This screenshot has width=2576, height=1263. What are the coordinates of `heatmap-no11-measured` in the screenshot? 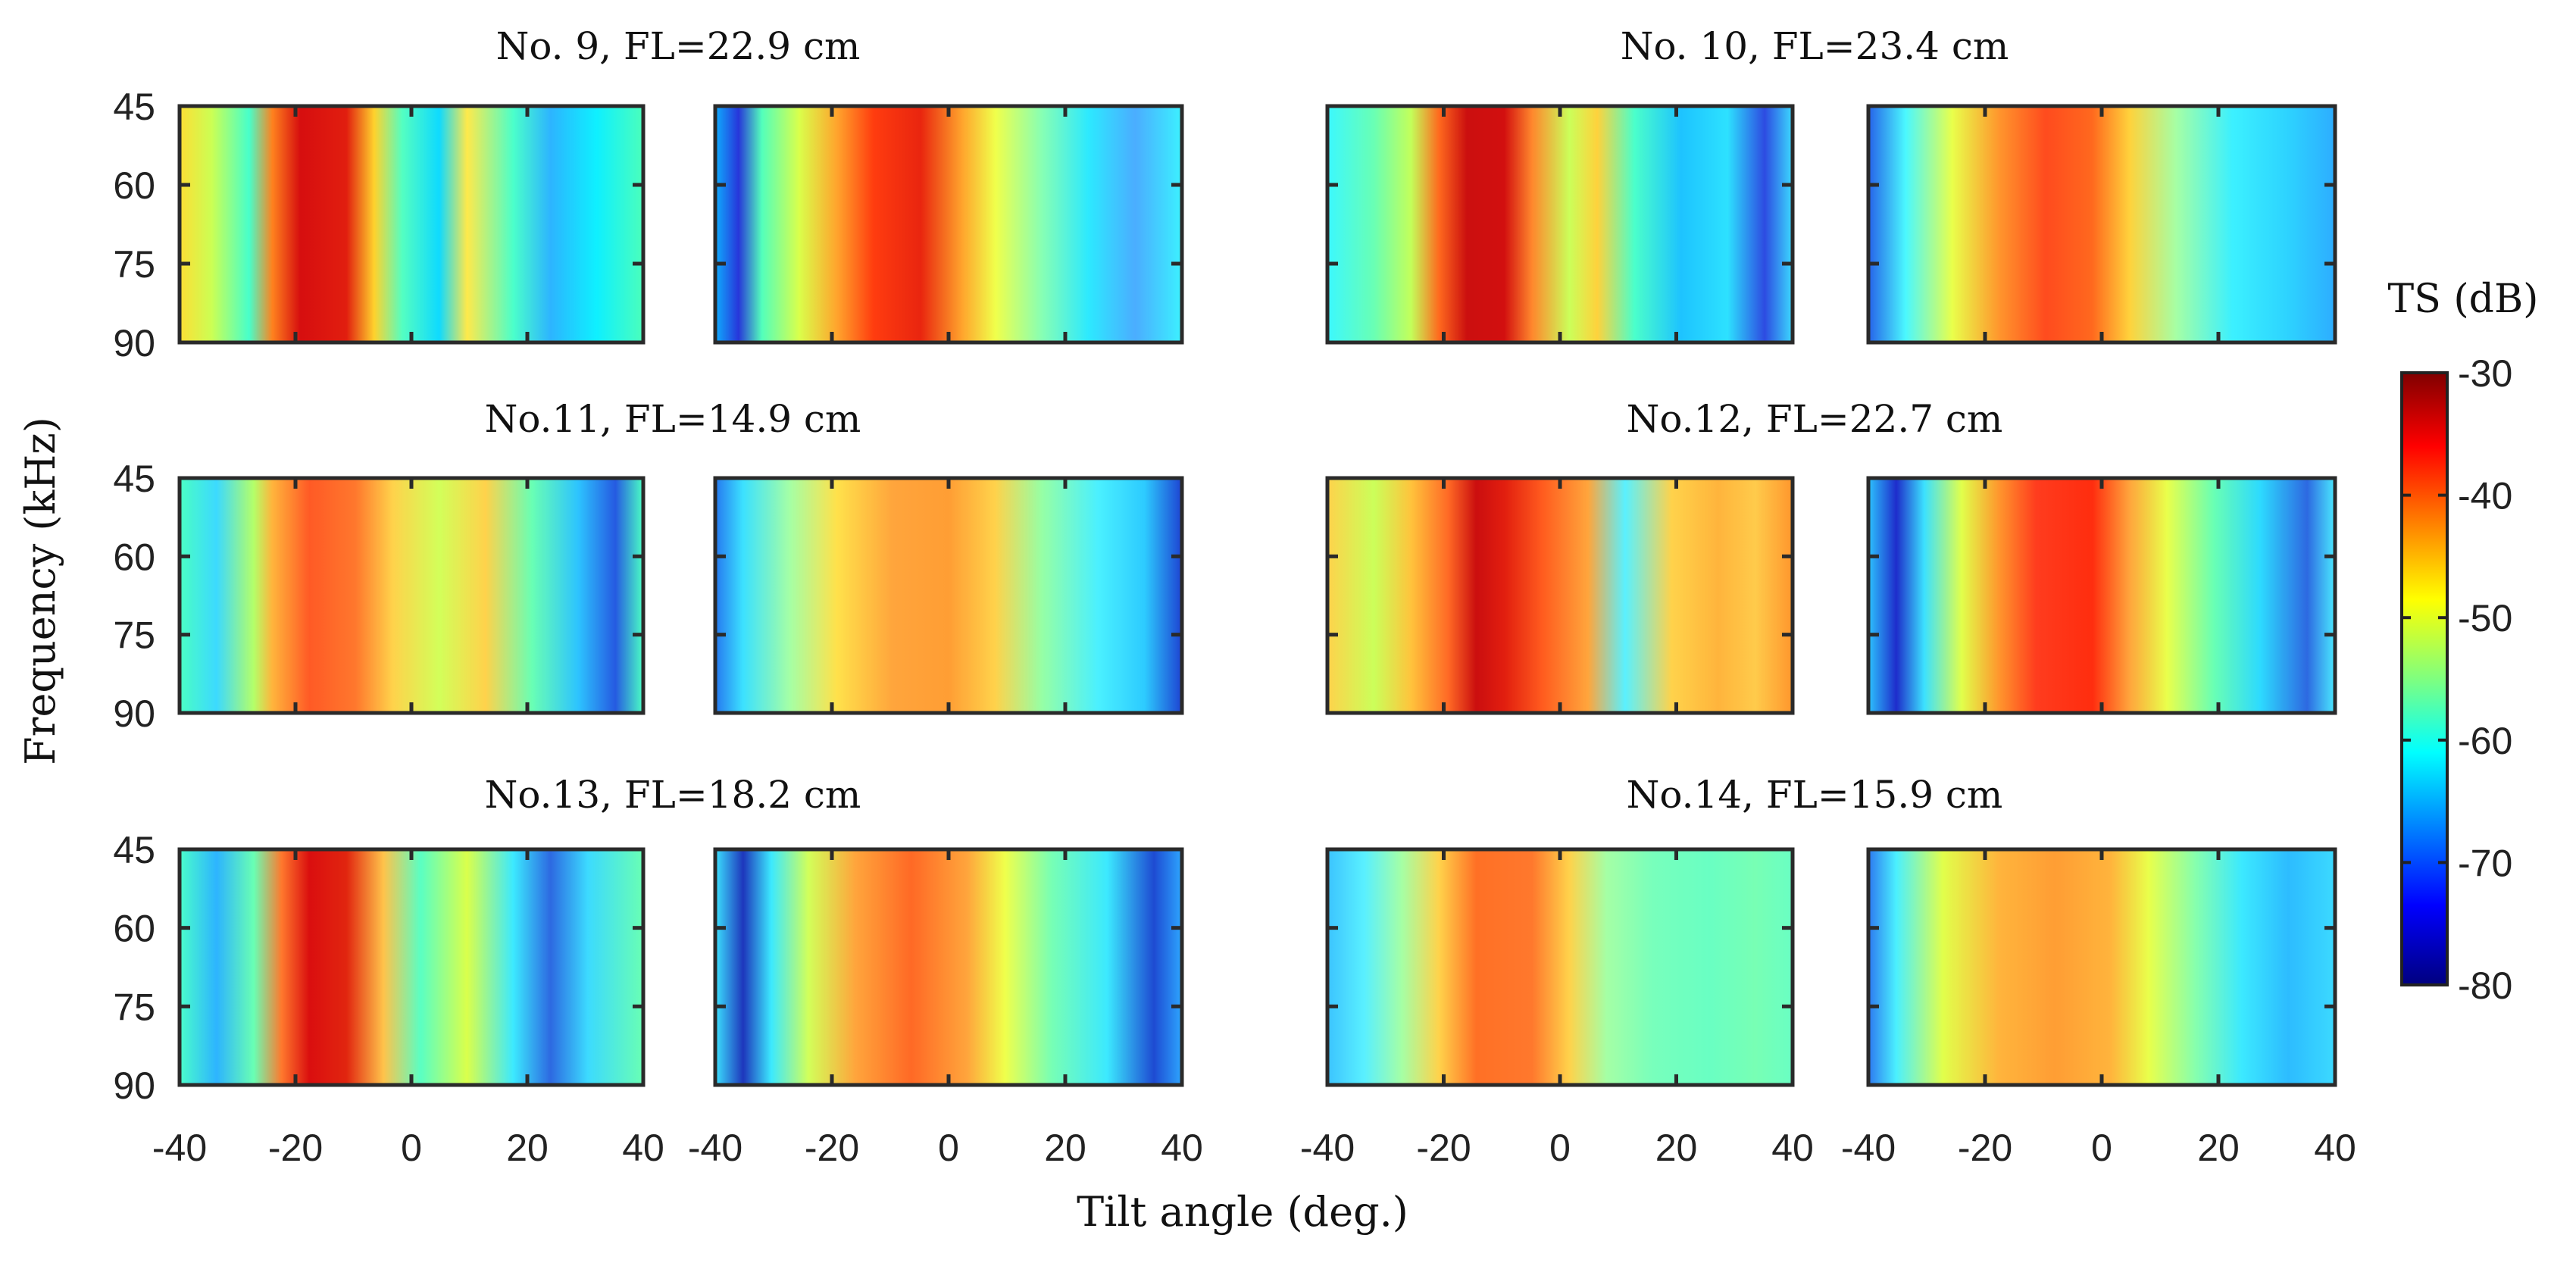 It's located at (411, 595).